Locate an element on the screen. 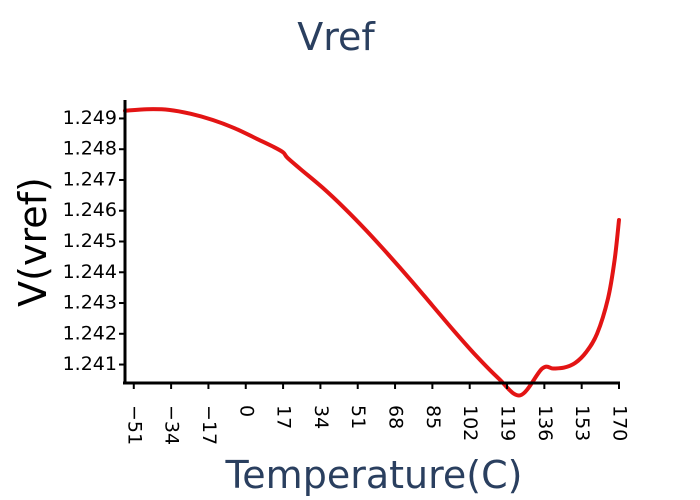 The image size is (700, 500). x-tick-label: 119 is located at coordinates (508, 423).